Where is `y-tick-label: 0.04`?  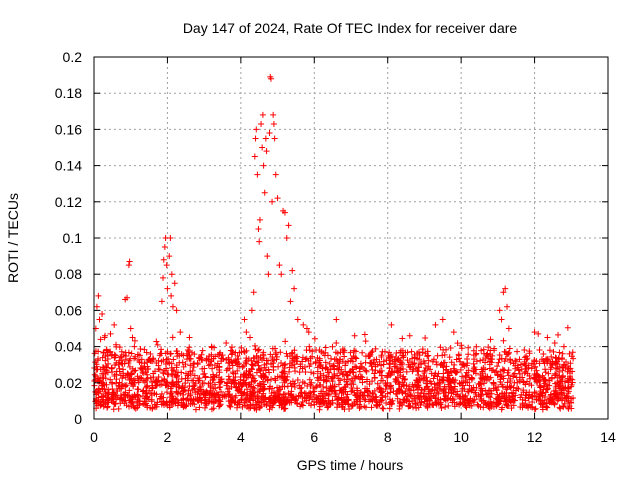
y-tick-label: 0.04 is located at coordinates (68, 347).